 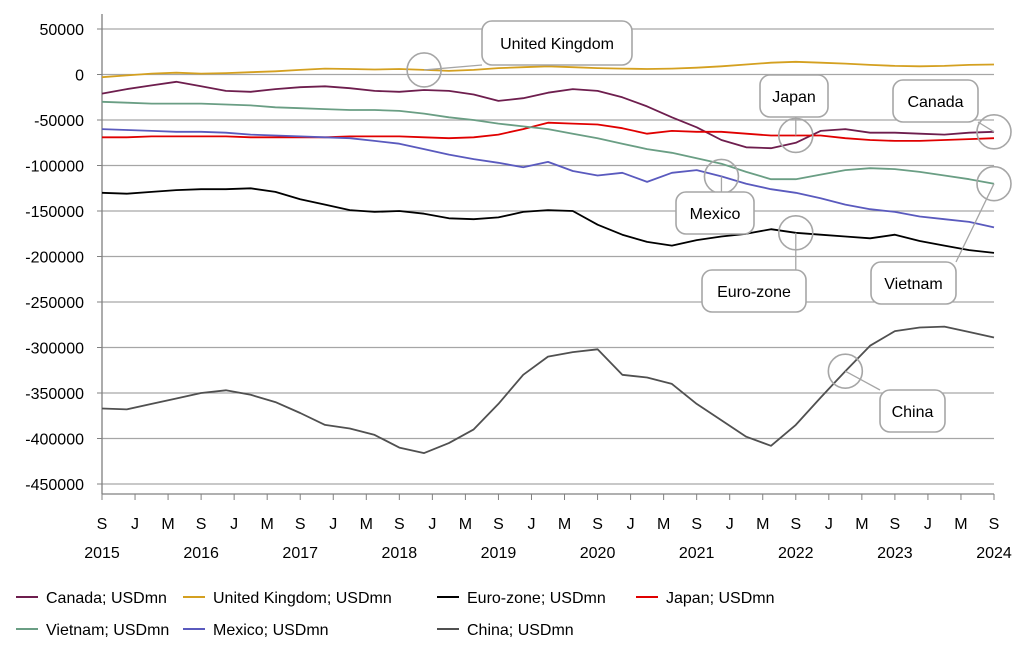 I want to click on legend-label-japan: Japan; USDmn, so click(x=720, y=598).